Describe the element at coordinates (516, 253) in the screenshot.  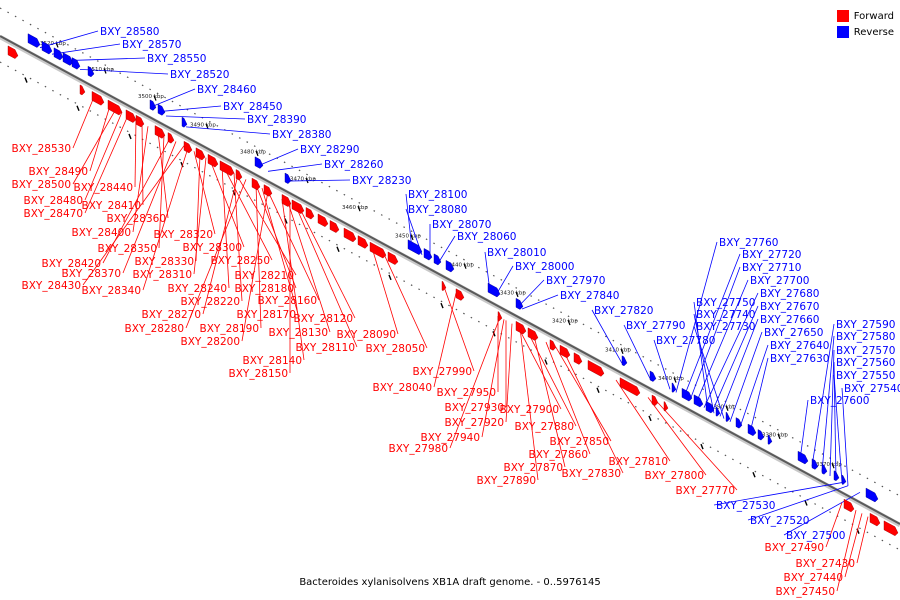
I see `reverse-gene-label: BXY_28010` at that location.